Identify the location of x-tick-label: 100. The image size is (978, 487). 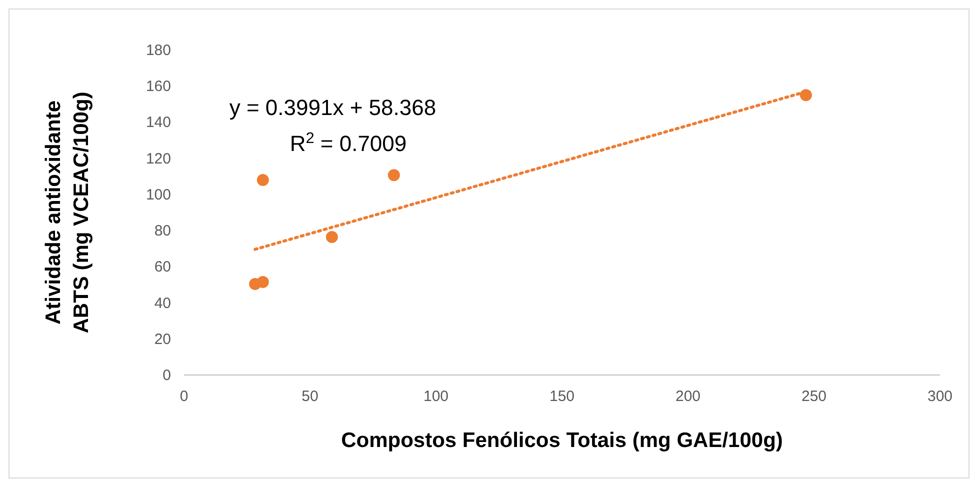
(436, 396).